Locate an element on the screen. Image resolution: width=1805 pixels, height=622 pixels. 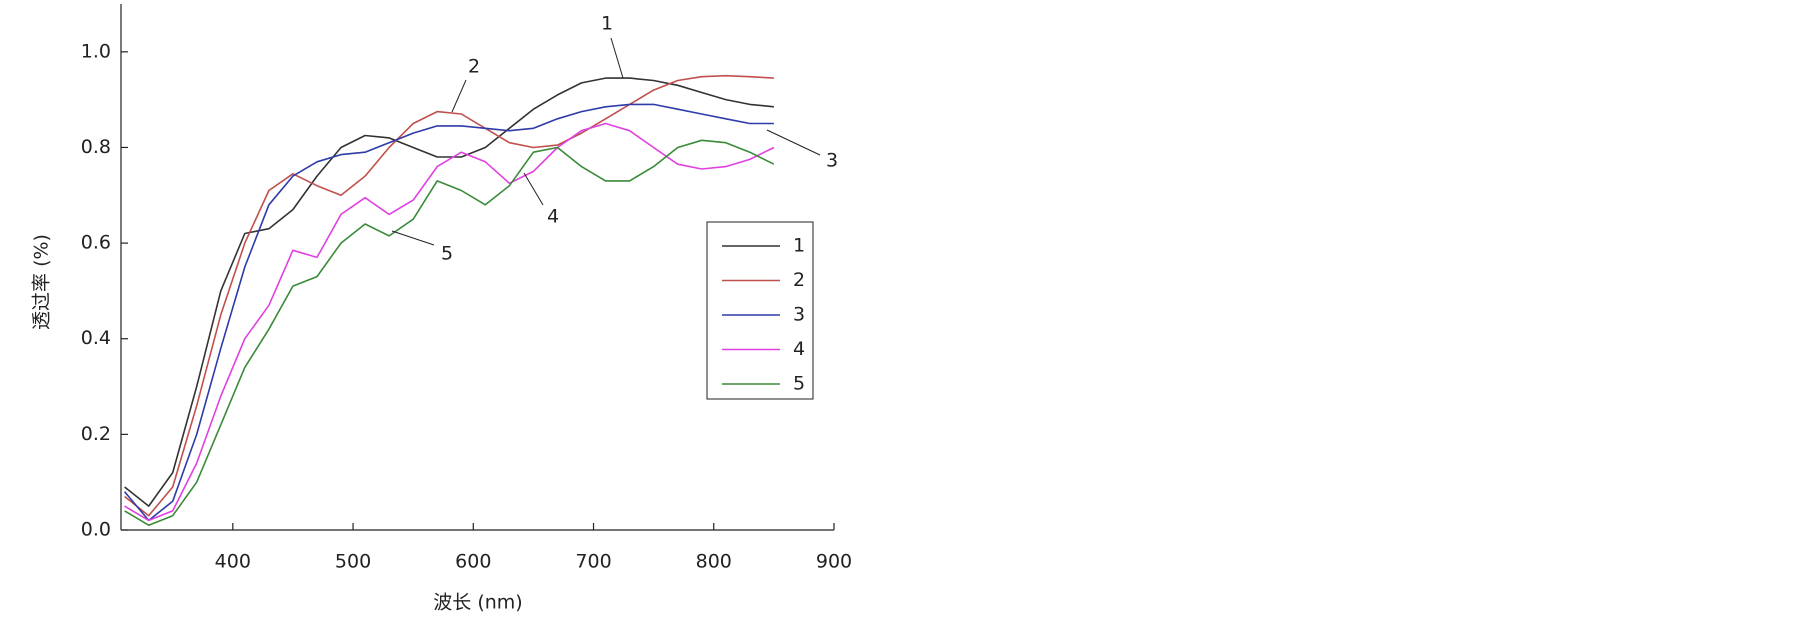
annotation: 1 is located at coordinates (607, 24).